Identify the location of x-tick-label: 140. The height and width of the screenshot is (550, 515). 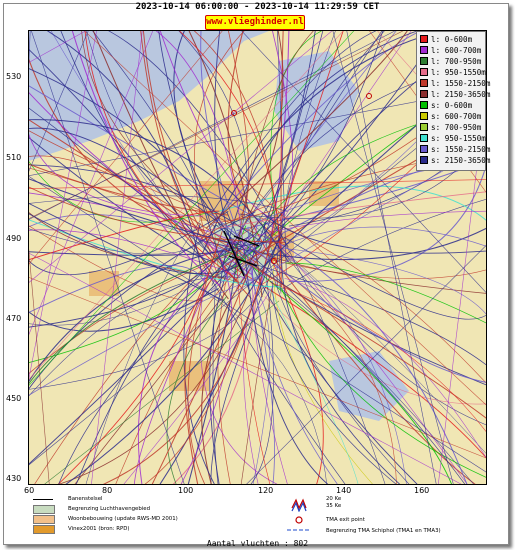
(344, 490).